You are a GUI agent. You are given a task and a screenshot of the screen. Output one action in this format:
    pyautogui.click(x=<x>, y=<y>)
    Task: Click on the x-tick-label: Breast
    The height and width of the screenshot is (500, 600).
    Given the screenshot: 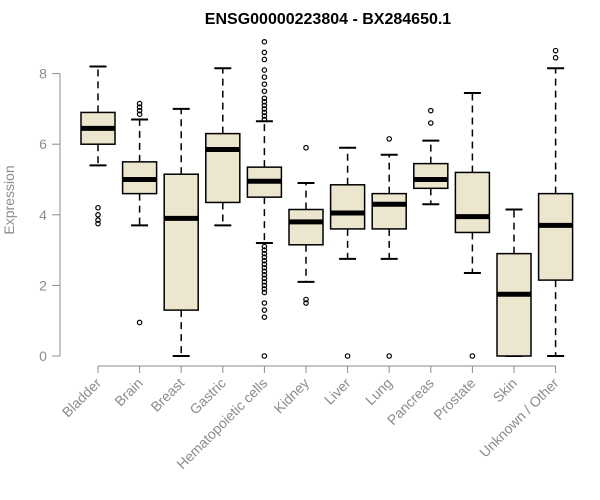 What is the action you would take?
    pyautogui.click(x=167, y=395)
    